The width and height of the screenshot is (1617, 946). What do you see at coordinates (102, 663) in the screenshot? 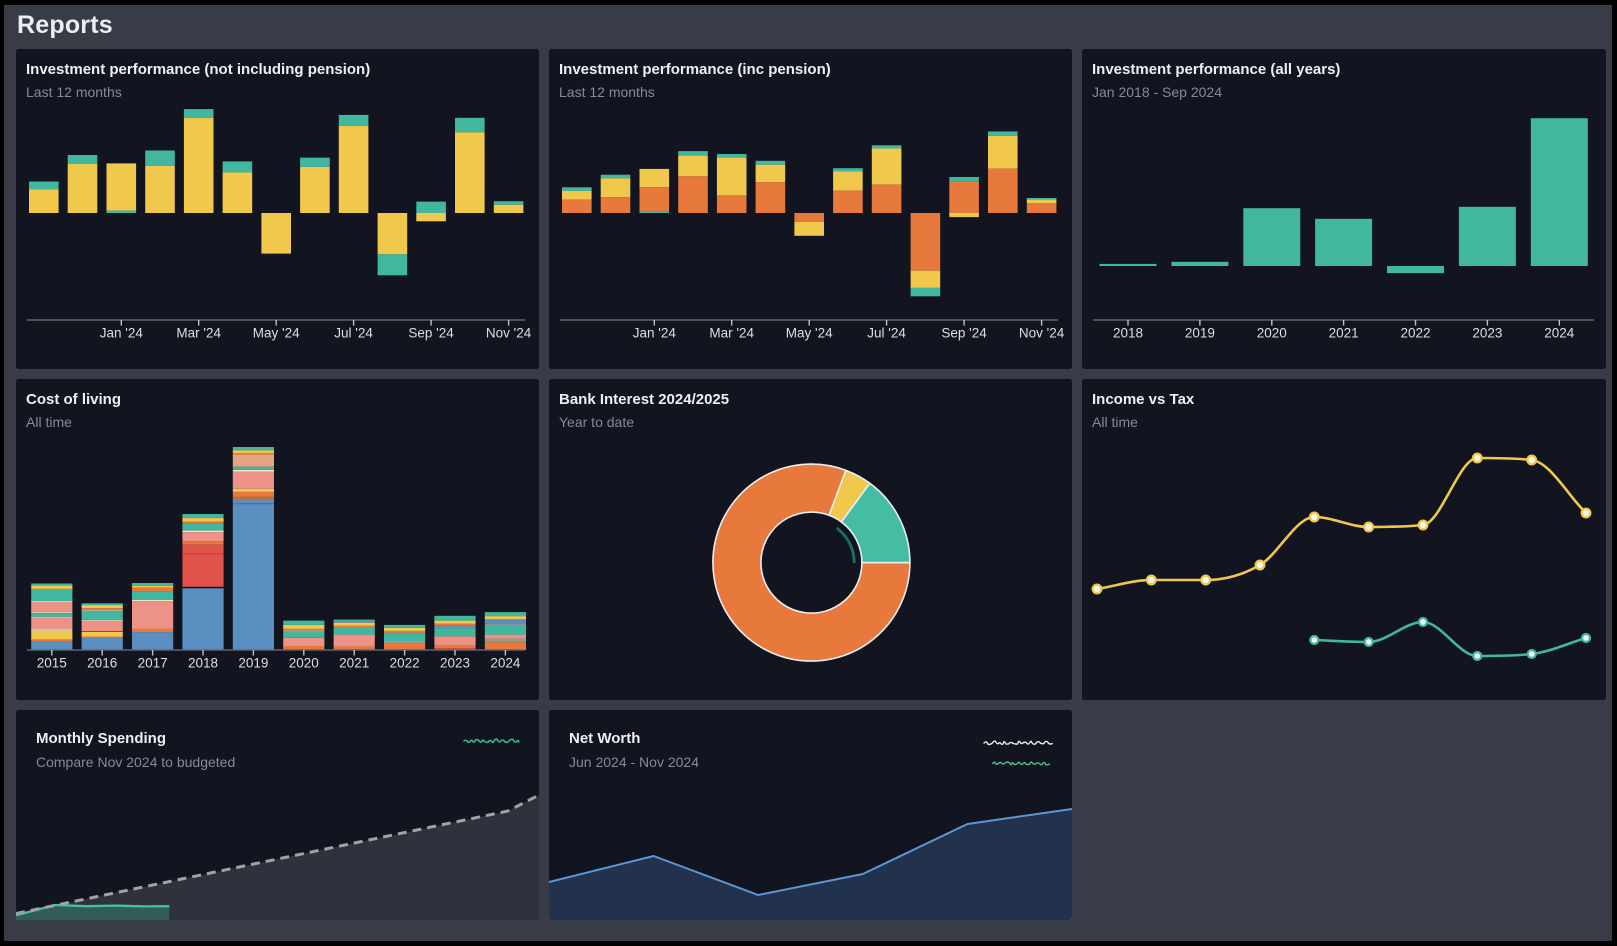
I see `svg-text: 2016` at bounding box center [102, 663].